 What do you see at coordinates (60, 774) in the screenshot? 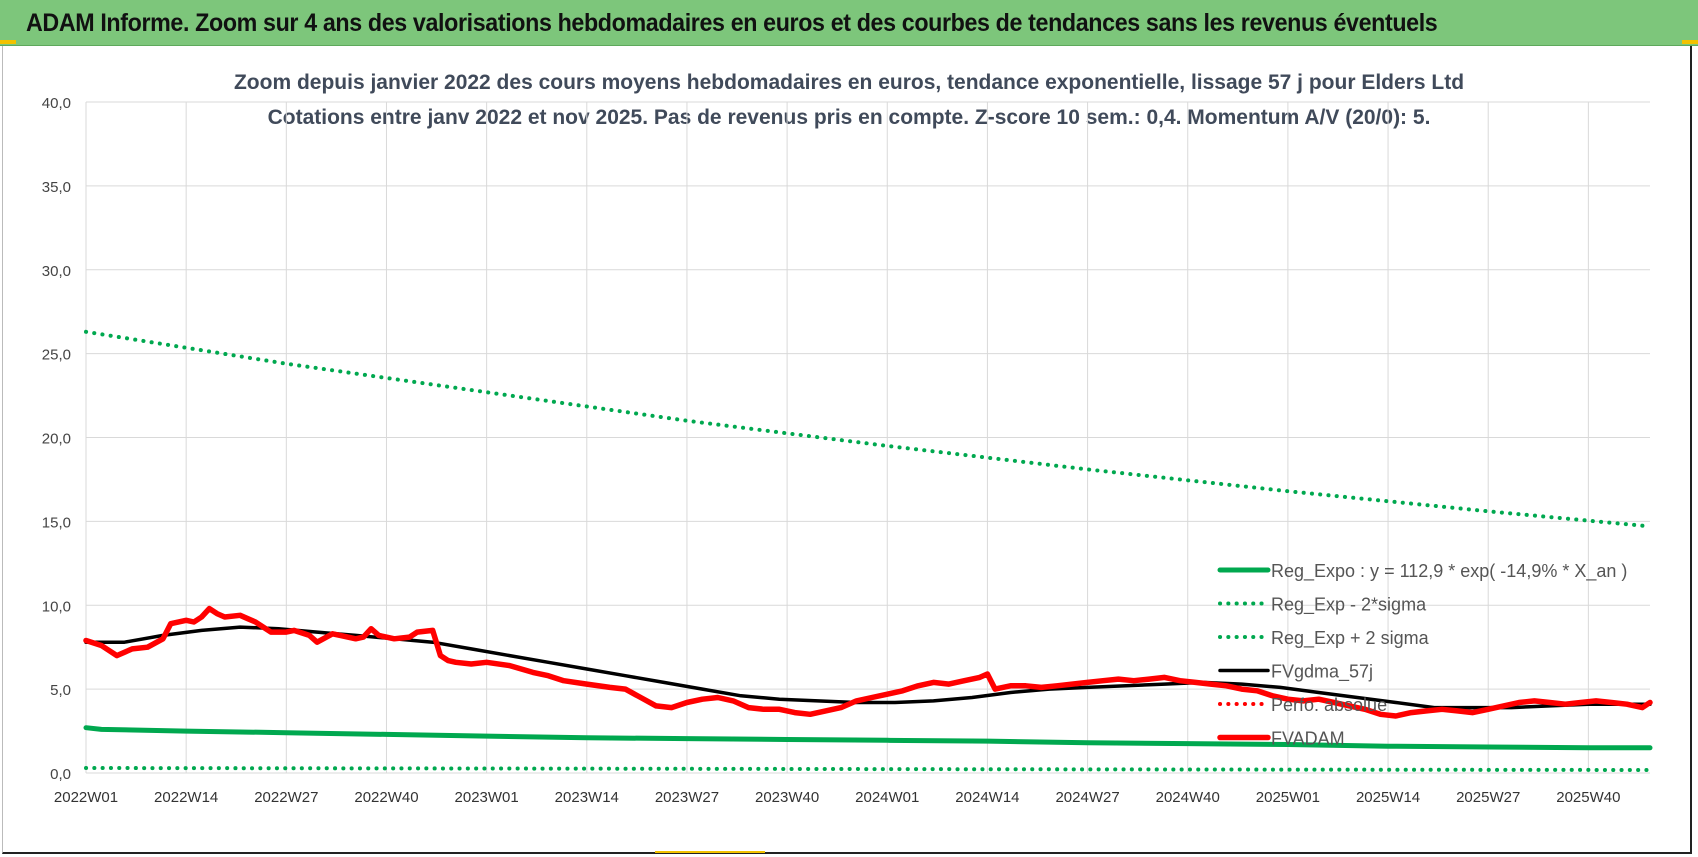
I see `y-tick-label: 0,0` at bounding box center [60, 774].